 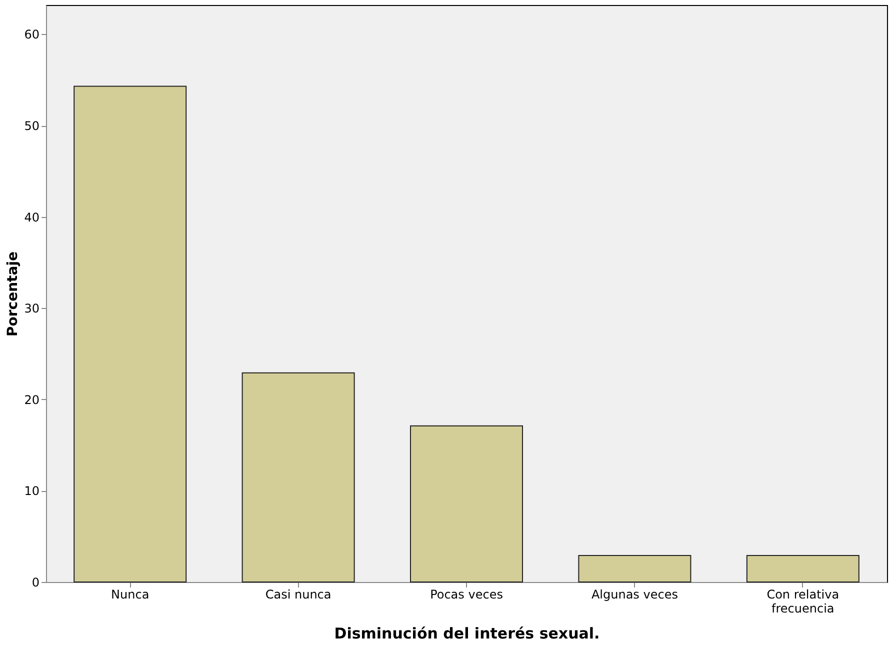 What do you see at coordinates (467, 633) in the screenshot?
I see `x-axis-title: Disminución del interés sexual.` at bounding box center [467, 633].